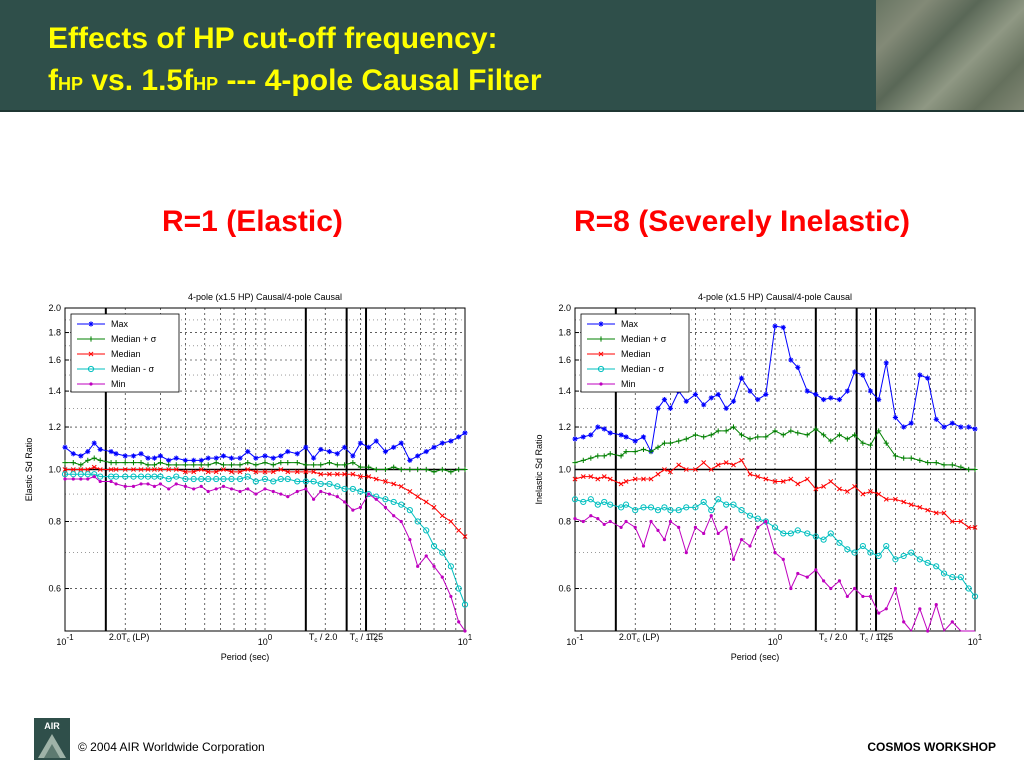 The width and height of the screenshot is (1024, 768). I want to click on x-tick-label: 10¹, so click(465, 640).